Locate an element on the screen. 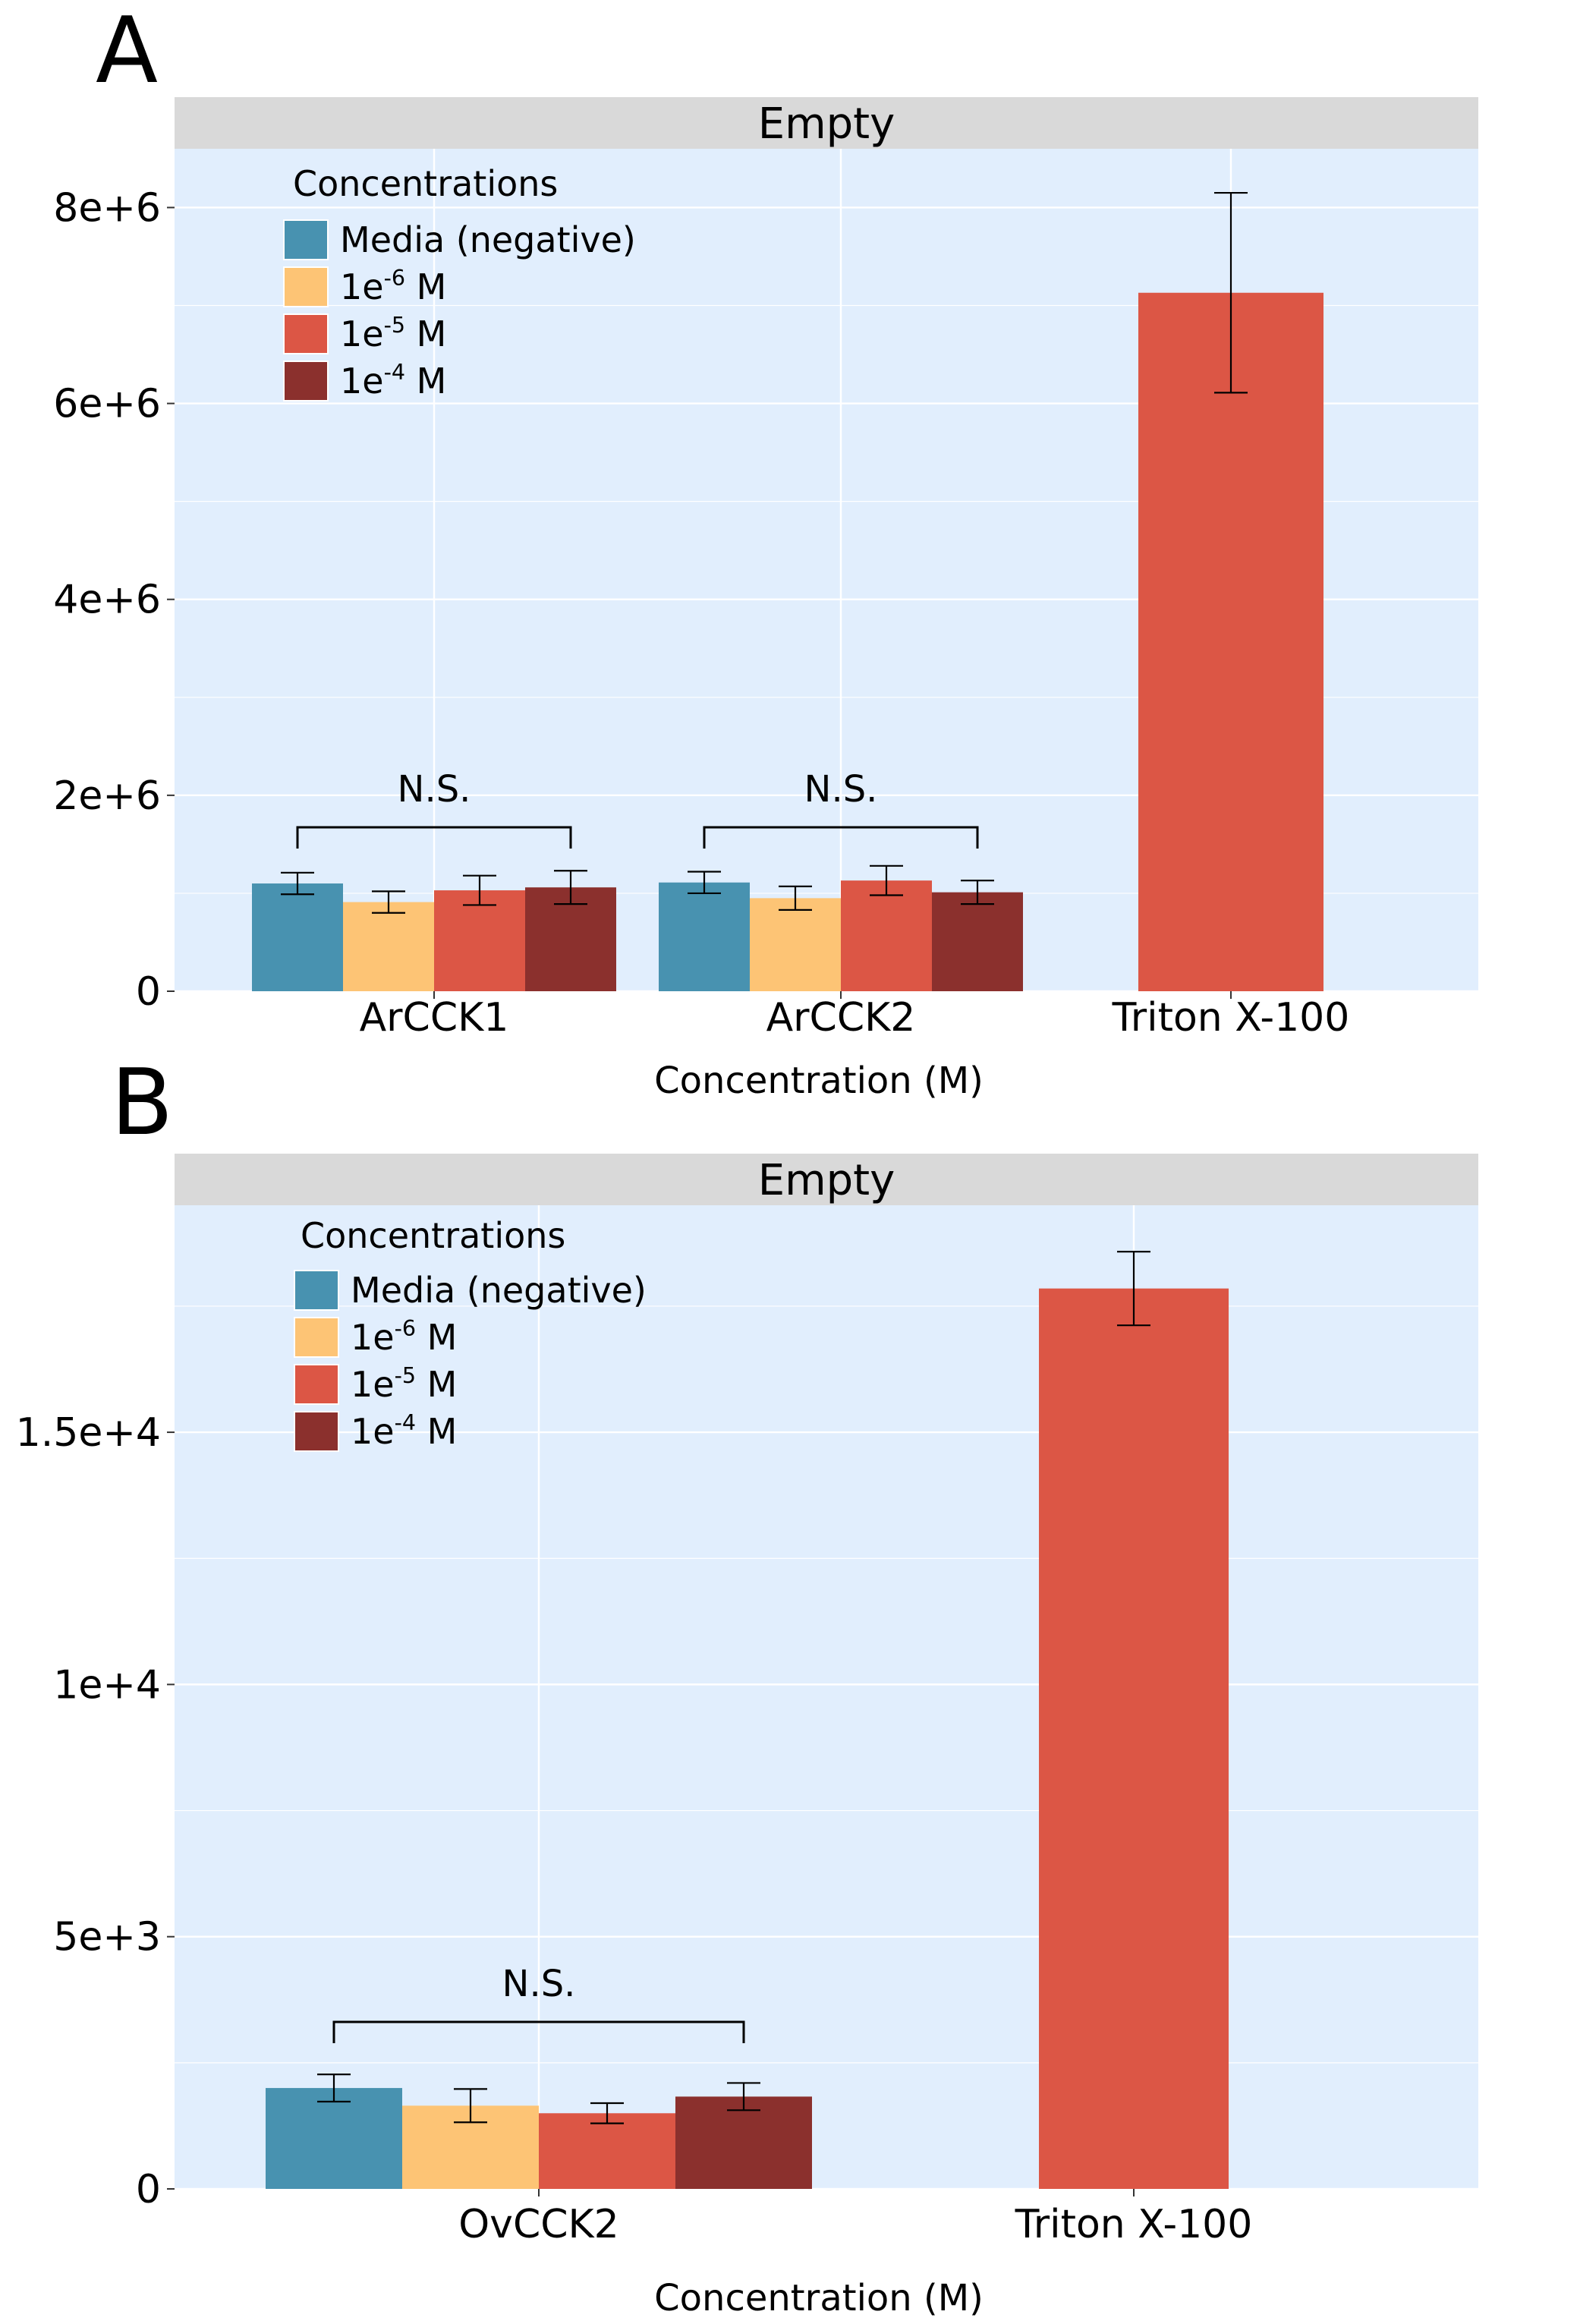 This screenshot has width=1580, height=2324. y-tick-label: 8e+6 is located at coordinates (107, 208).